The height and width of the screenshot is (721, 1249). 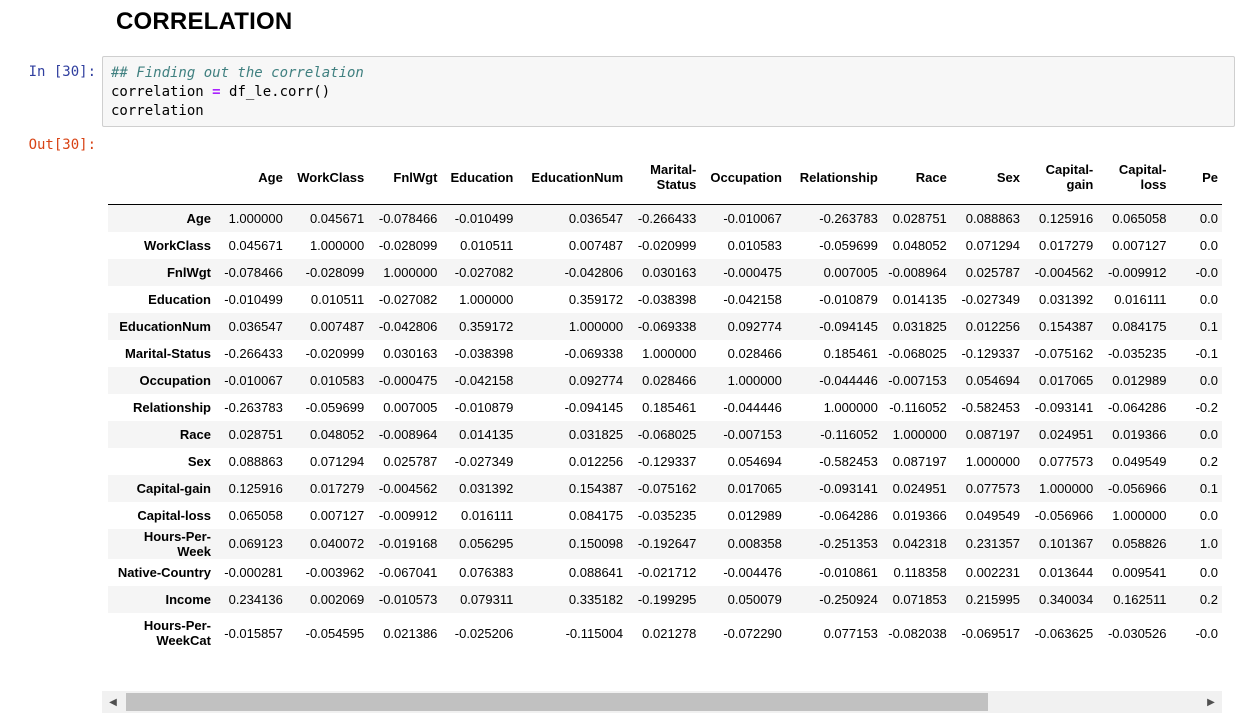 I want to click on table-cell: 0.007005, so click(x=410, y=407).